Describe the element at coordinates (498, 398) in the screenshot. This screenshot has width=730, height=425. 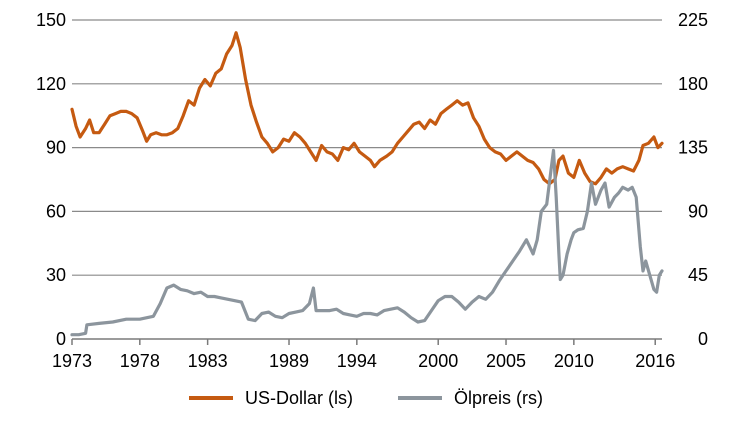
I see `legend-oil-price-label: Ölpreis (rs)` at that location.